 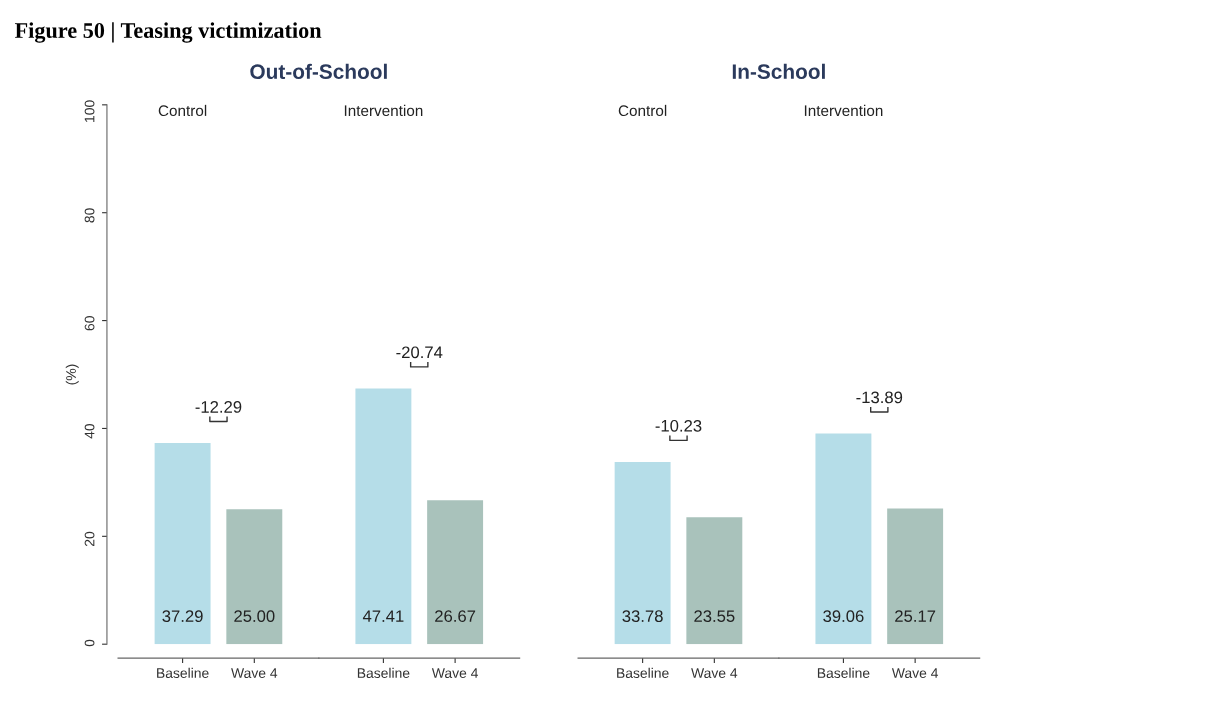 What do you see at coordinates (714, 616) in the screenshot?
I see `data-label: 23.55` at bounding box center [714, 616].